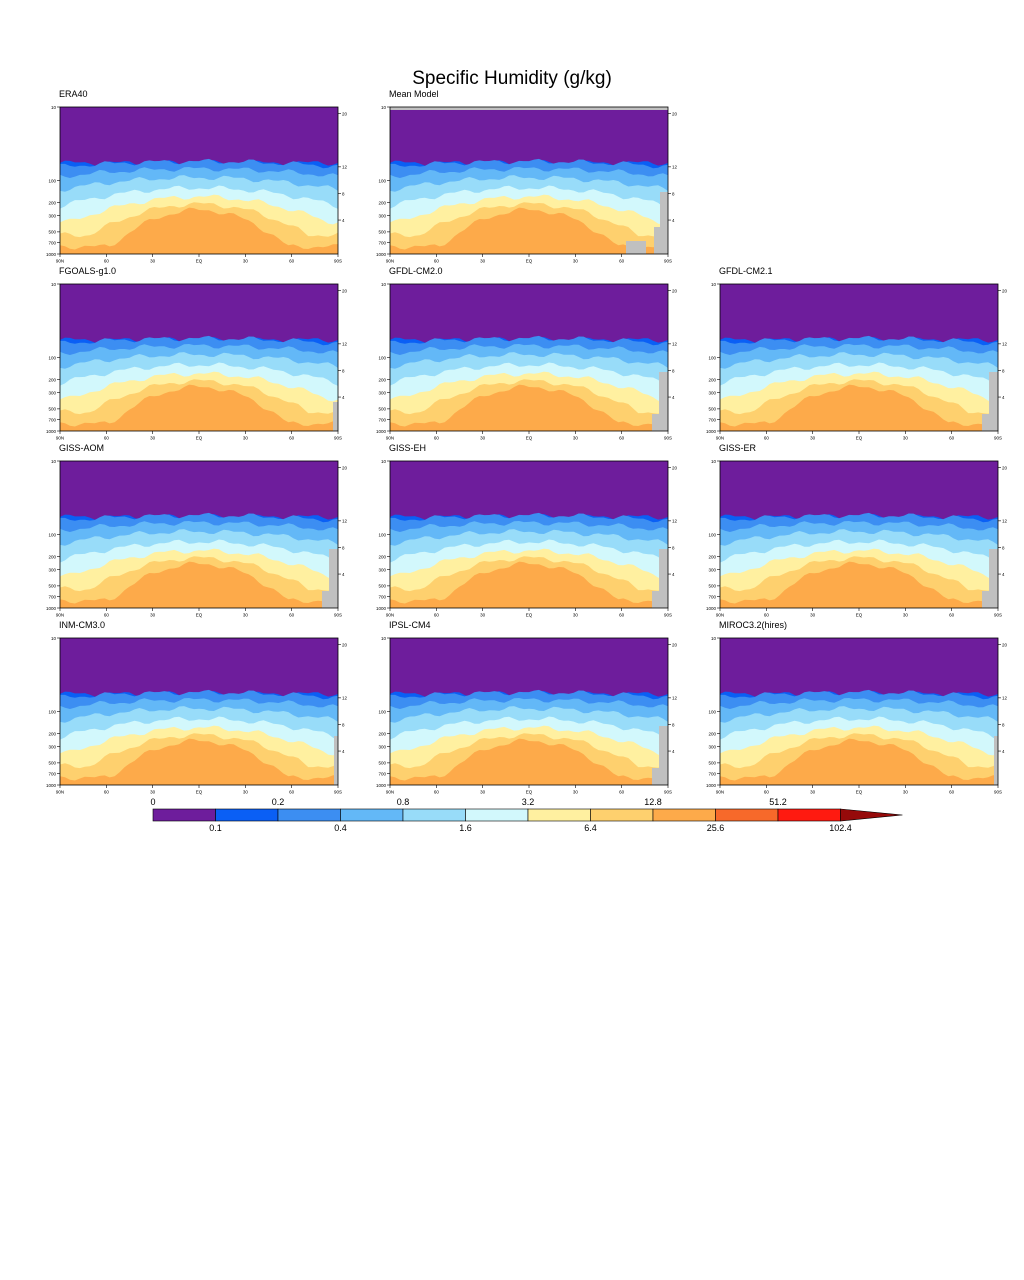 This screenshot has height=1280, width=1024. I want to click on panel-label: FGOALS-g1.0, so click(87, 271).